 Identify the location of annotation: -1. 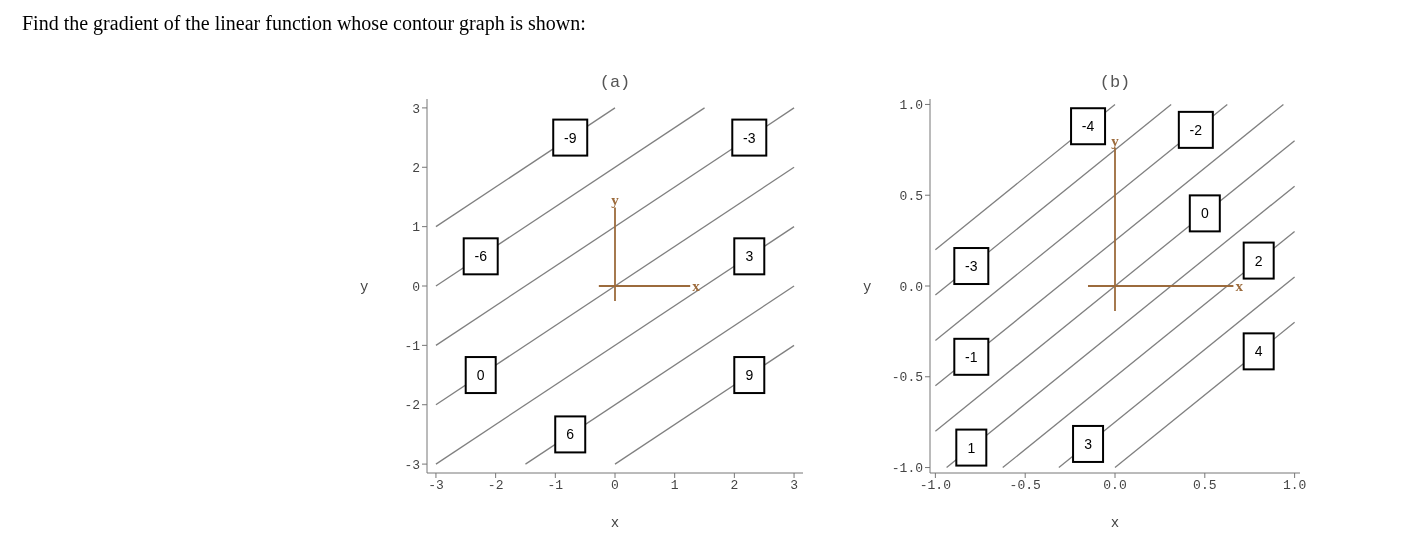
(971, 356).